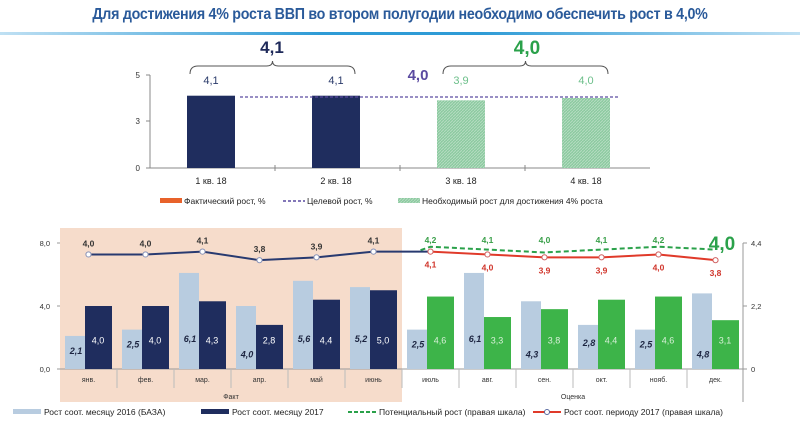  I want to click on legend-label: Рост соот. месяцу 2016 (БАЗА), so click(105, 412).